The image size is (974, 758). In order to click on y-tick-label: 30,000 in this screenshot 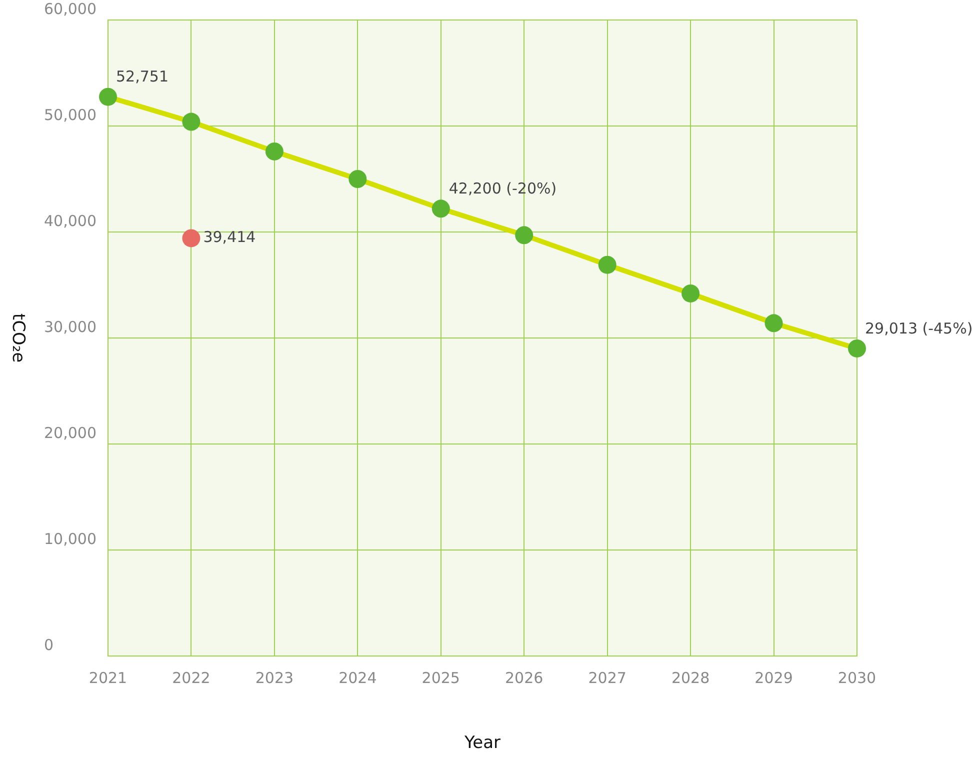, I will do `click(70, 327)`.